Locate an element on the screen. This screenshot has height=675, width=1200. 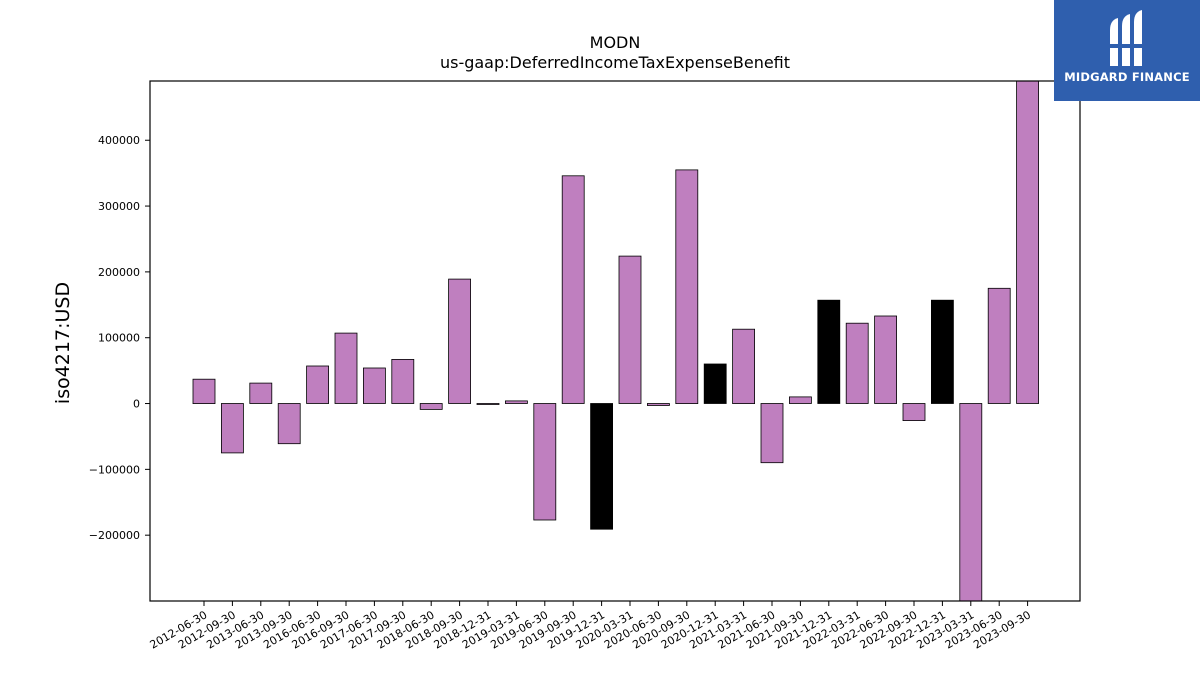
chart-title: MODN is located at coordinates (615, 42).